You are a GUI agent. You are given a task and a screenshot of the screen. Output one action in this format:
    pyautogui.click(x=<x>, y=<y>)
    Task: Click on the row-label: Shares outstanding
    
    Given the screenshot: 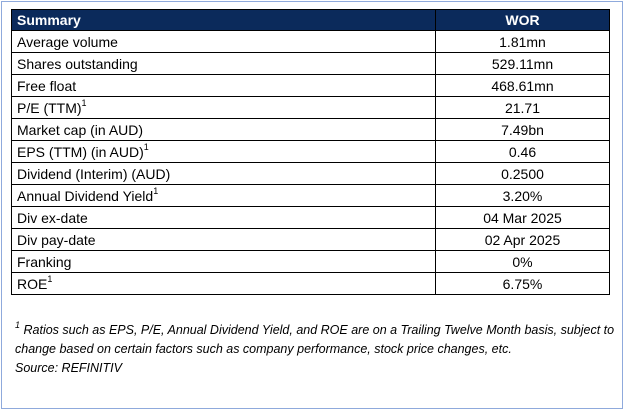 What is the action you would take?
    pyautogui.click(x=223, y=63)
    